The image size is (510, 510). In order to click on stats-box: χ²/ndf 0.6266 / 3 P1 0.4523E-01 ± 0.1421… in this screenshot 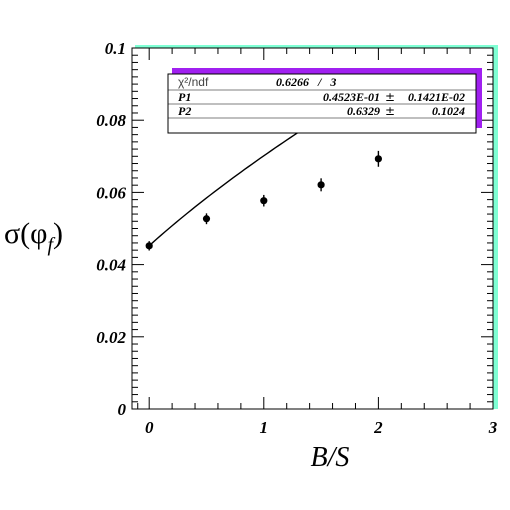, I will do `click(324, 101)`.